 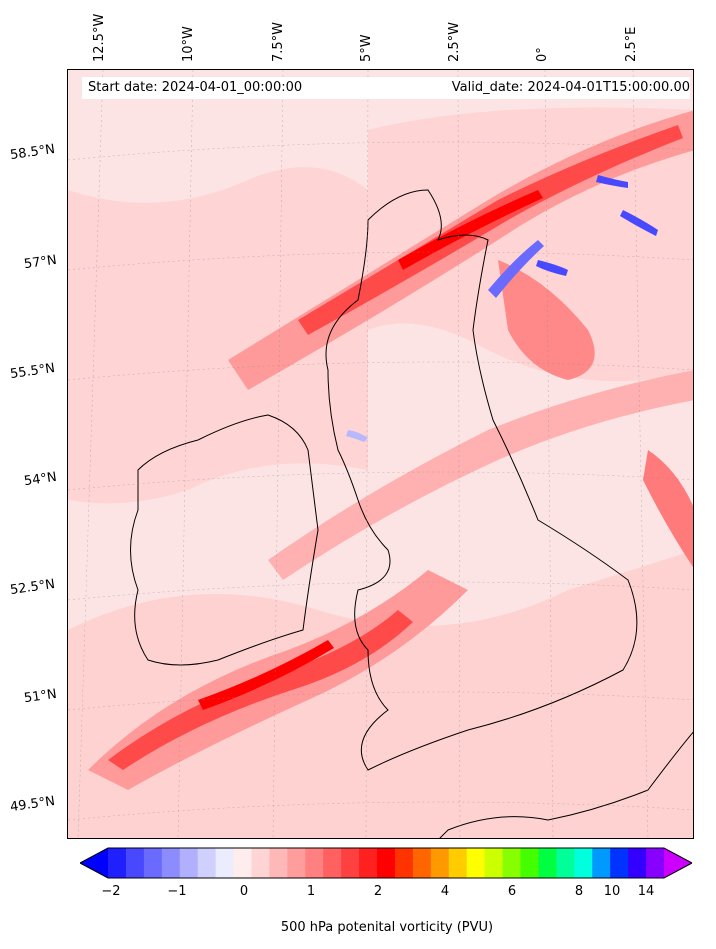 What do you see at coordinates (111, 891) in the screenshot?
I see `colorbar-tick-label: −2` at bounding box center [111, 891].